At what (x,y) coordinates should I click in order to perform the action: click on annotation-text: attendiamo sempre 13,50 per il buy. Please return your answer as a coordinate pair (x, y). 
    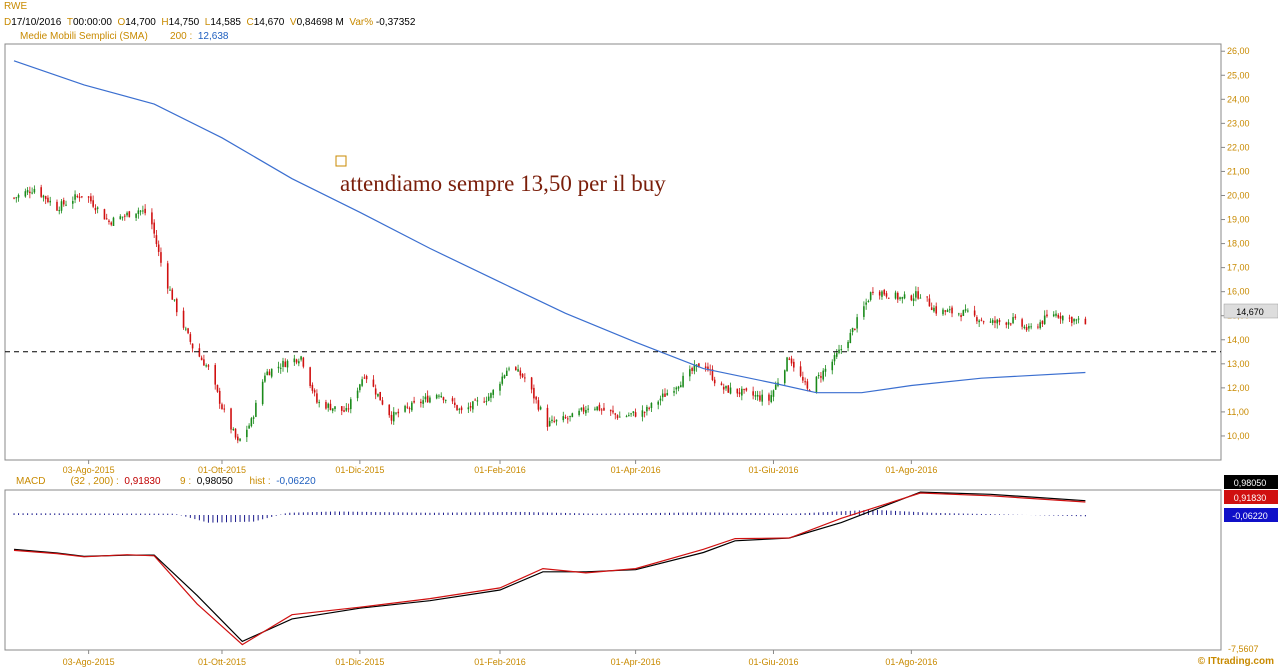
    Looking at the image, I should click on (503, 183).